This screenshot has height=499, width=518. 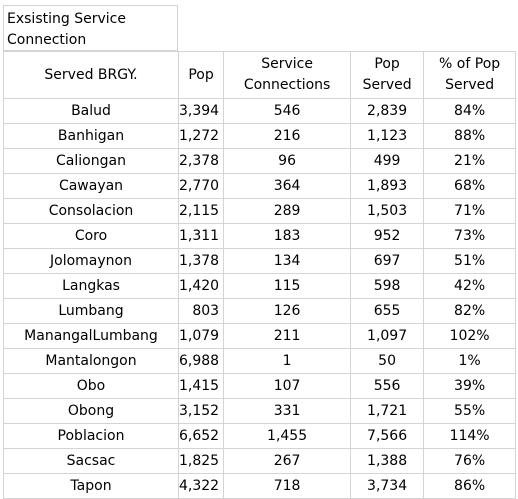 What do you see at coordinates (470, 161) in the screenshot?
I see `cell-percent-served: 21%` at bounding box center [470, 161].